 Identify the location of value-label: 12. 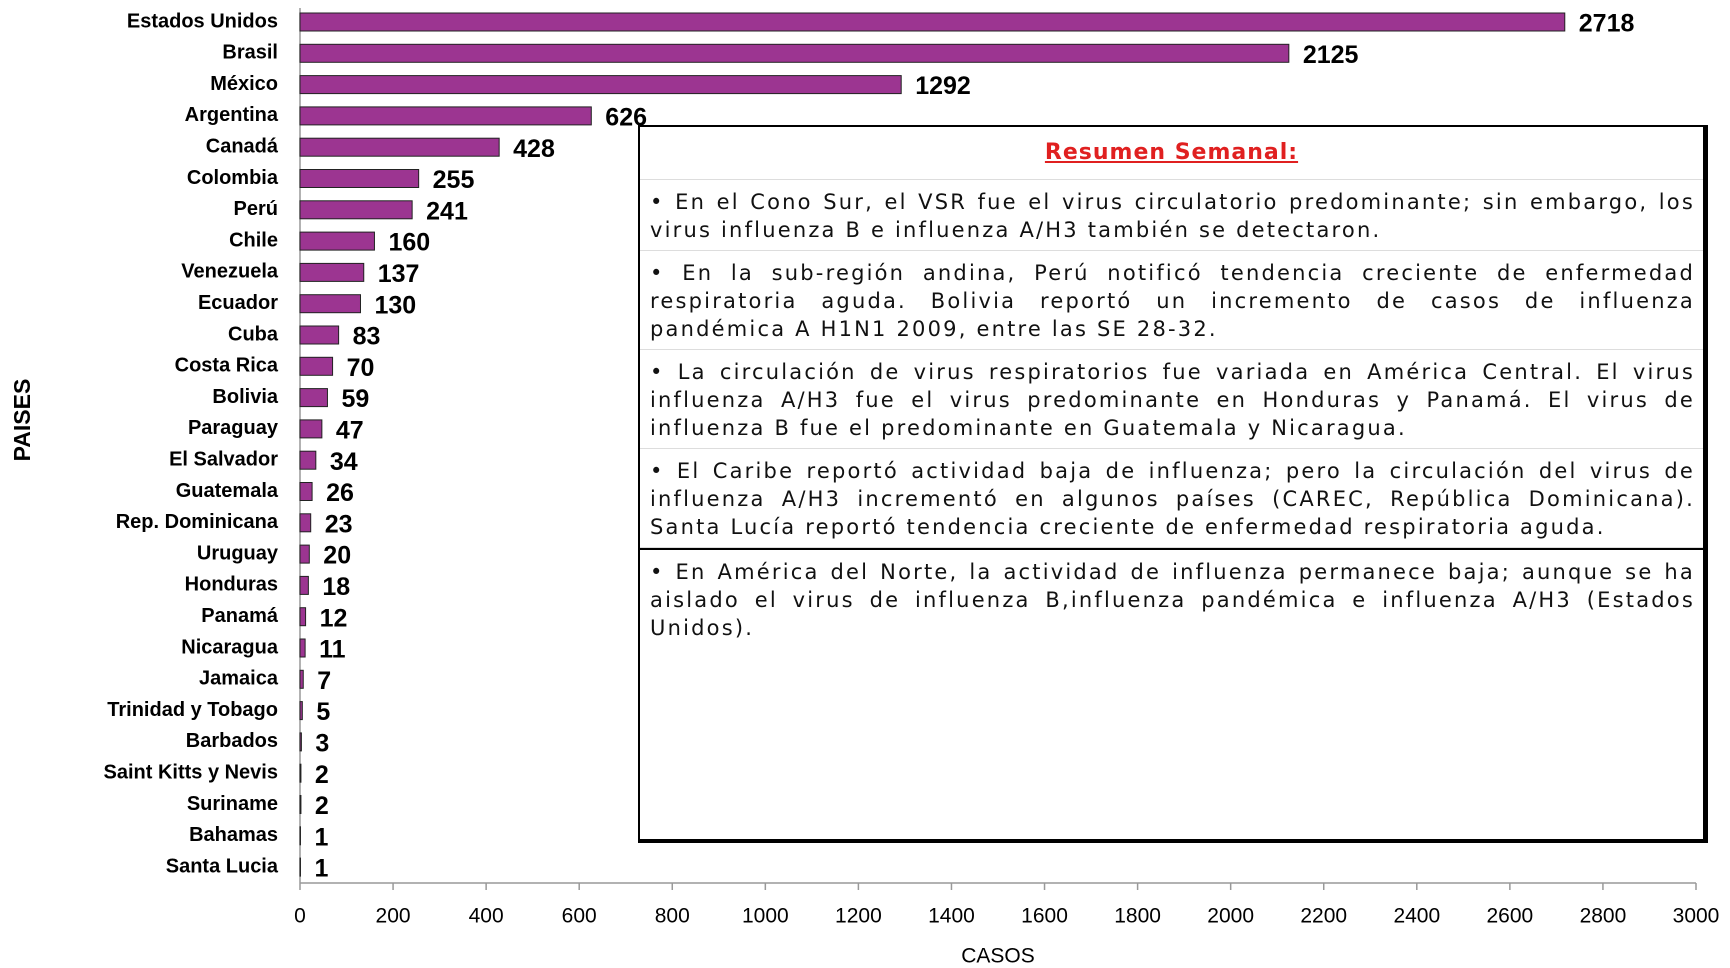
(334, 618).